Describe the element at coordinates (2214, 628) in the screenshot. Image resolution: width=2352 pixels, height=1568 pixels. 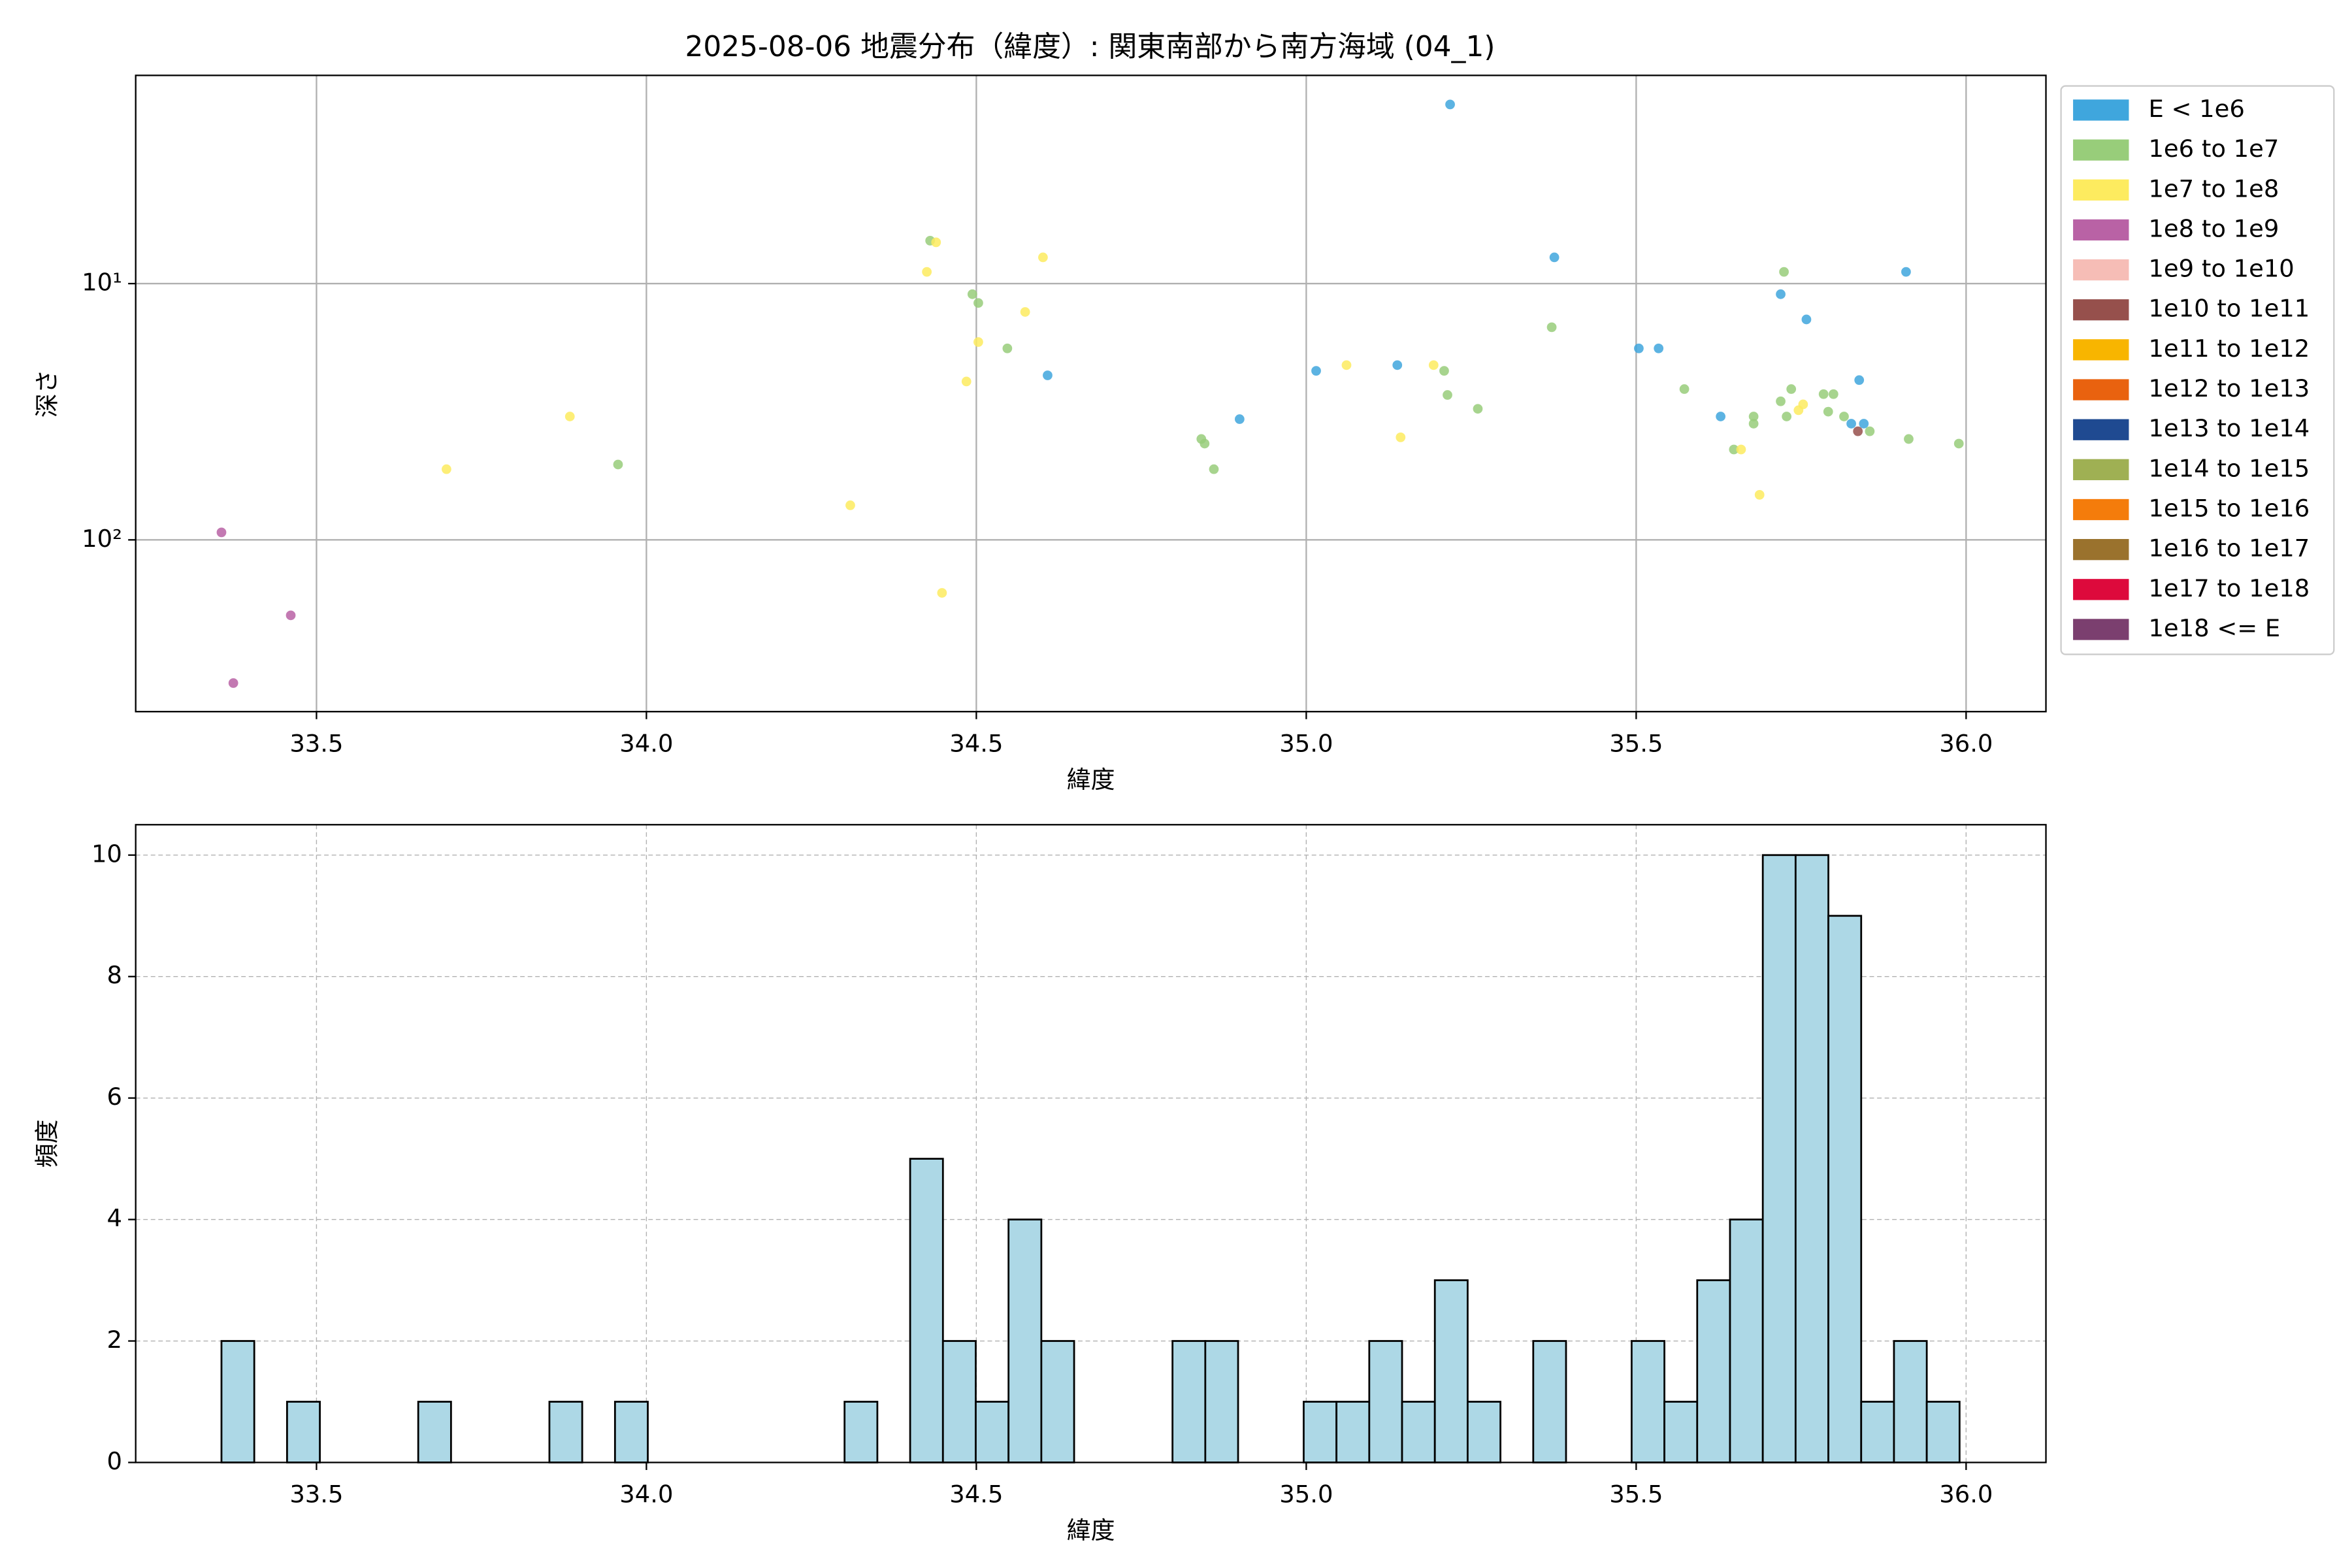
I see `legend-label: 1e18 <= E` at that location.